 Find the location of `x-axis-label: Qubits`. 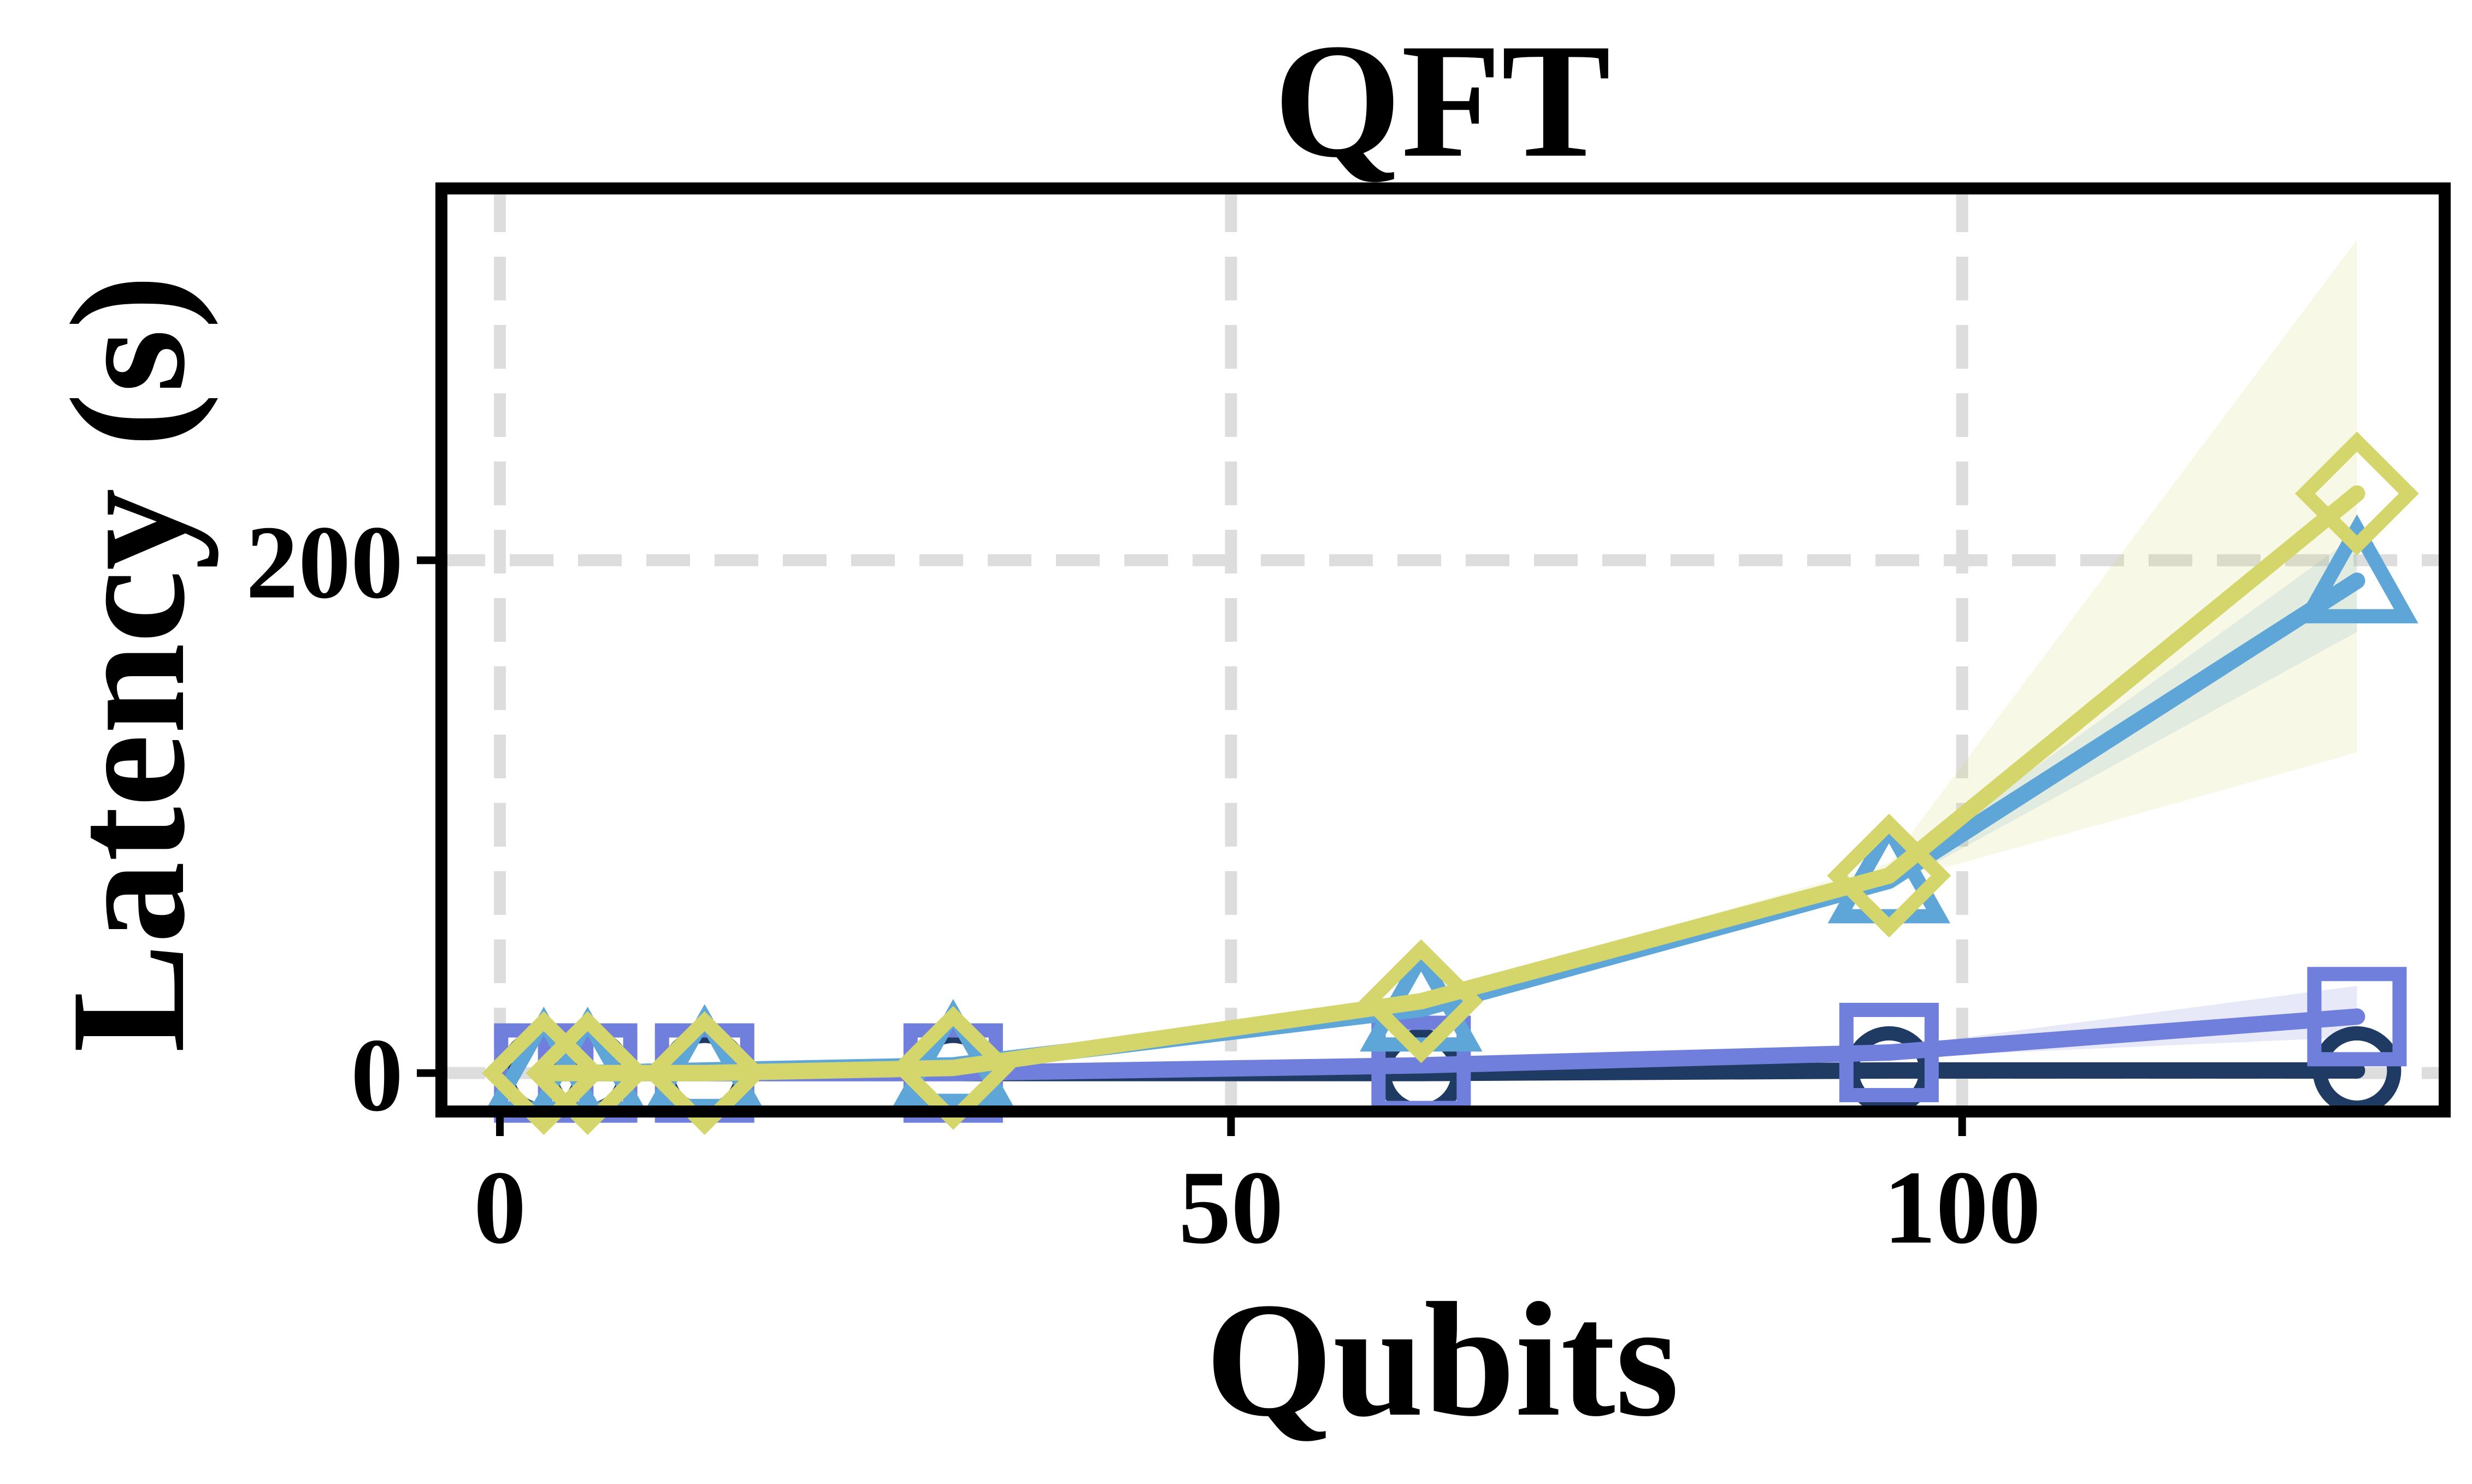

x-axis-label: Qubits is located at coordinates (1442, 1359).